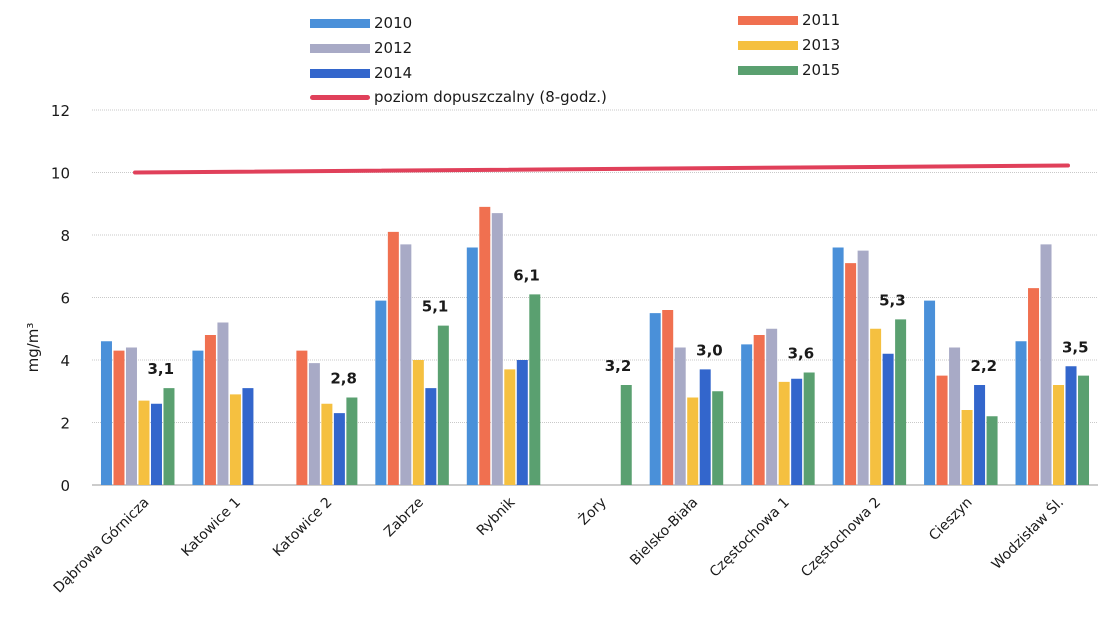 The image size is (1110, 617). Describe the element at coordinates (235, 439) in the screenshot. I see `bar-katowice-1-2013` at that location.